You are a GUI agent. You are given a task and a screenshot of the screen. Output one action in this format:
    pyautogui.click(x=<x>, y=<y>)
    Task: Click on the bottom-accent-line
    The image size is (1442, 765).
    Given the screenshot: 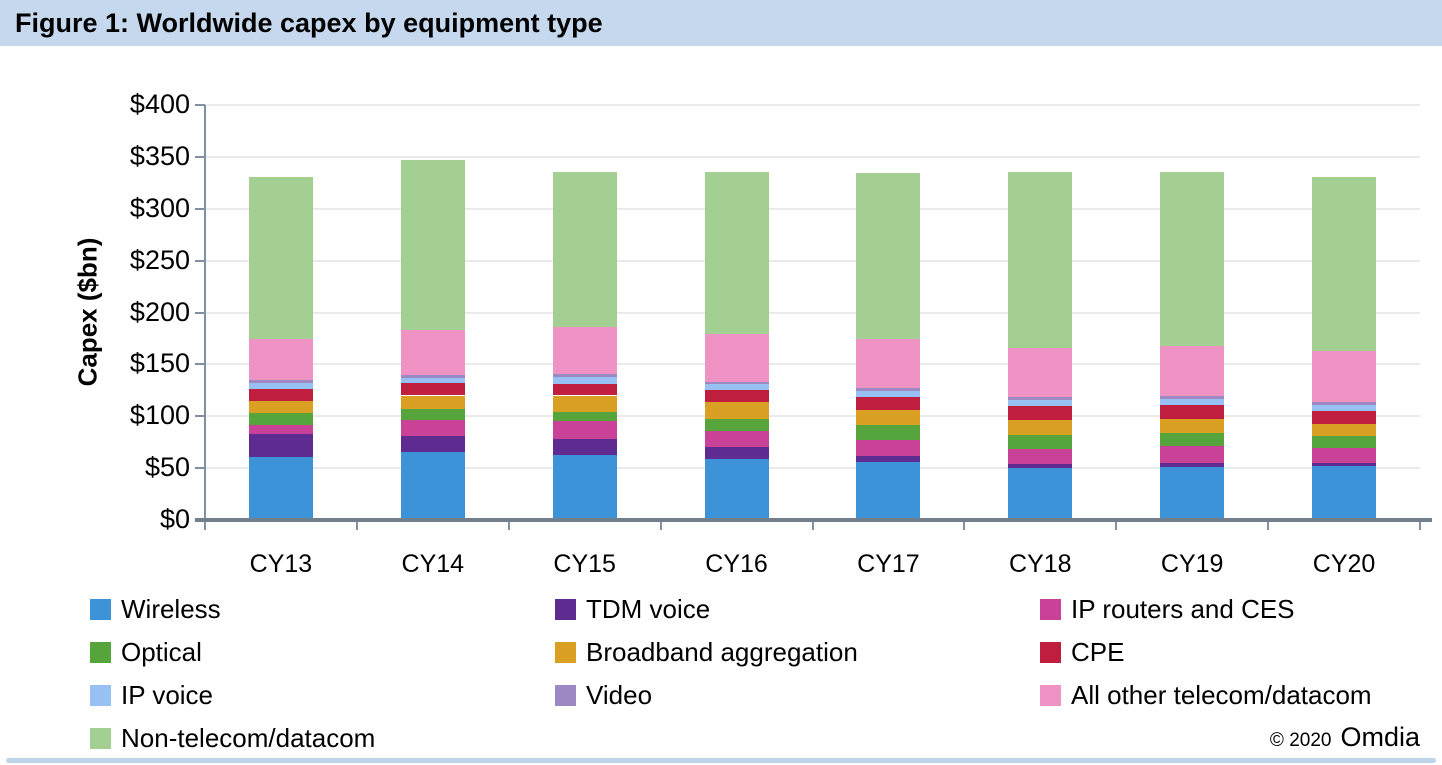 What is the action you would take?
    pyautogui.click(x=721, y=760)
    